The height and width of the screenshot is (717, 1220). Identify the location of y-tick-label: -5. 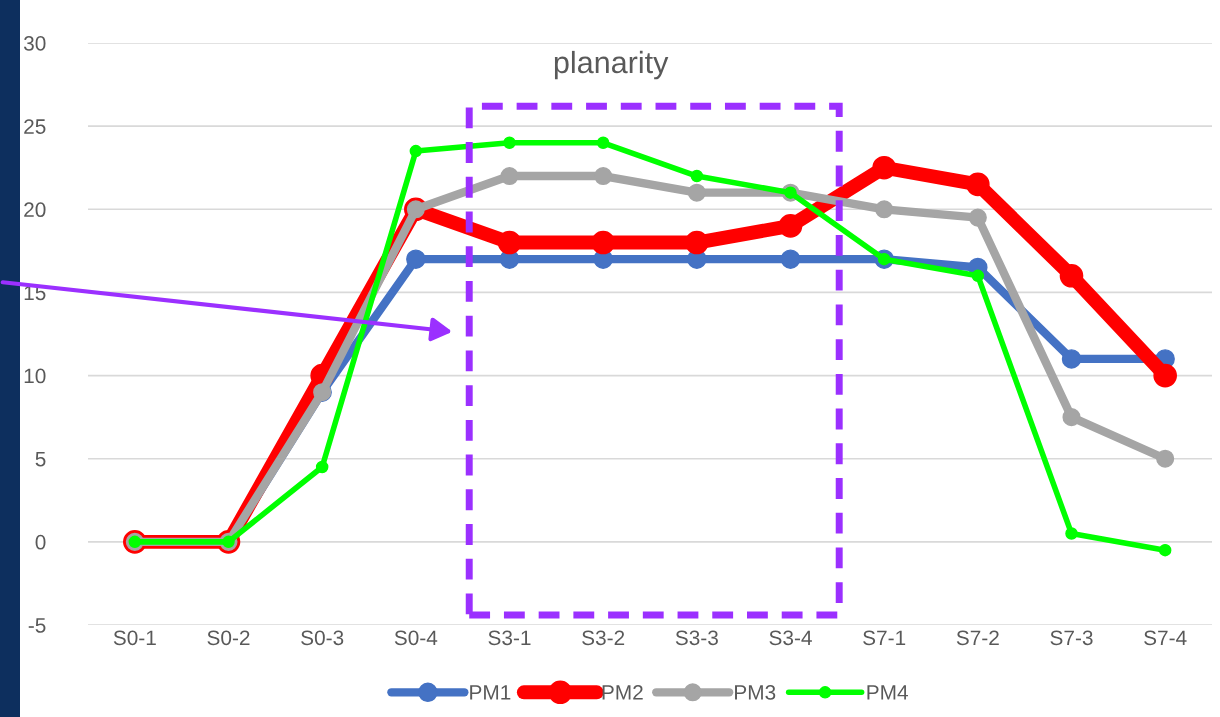
(37, 625).